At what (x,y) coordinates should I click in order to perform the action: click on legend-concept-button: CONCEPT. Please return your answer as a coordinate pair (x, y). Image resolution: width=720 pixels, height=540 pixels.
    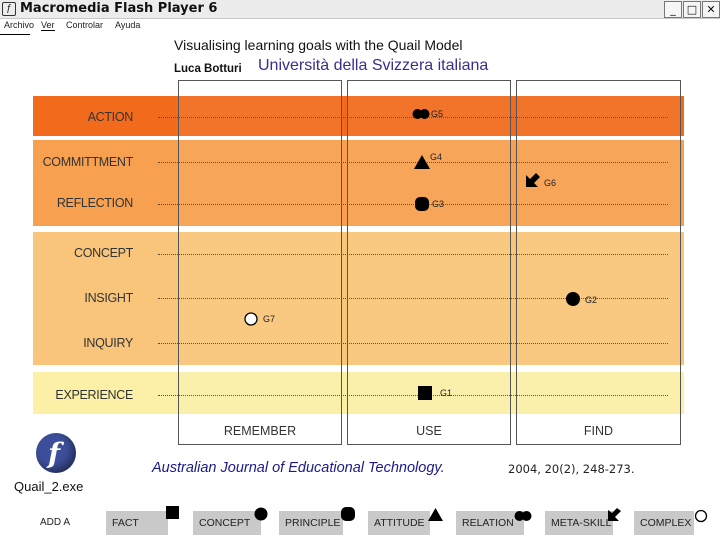
    Looking at the image, I should click on (227, 523).